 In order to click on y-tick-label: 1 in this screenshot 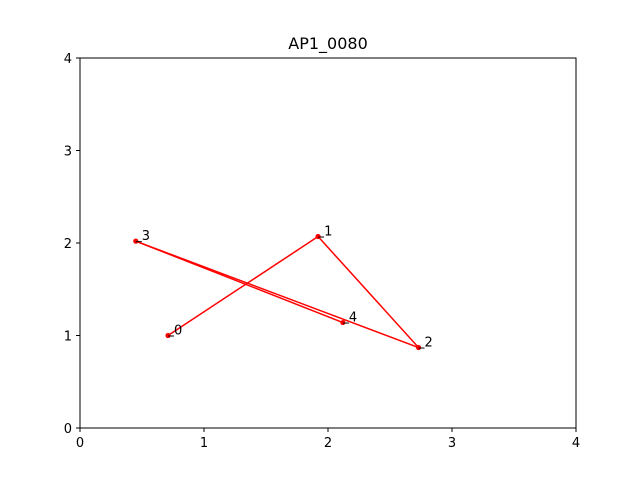, I will do `click(68, 337)`.